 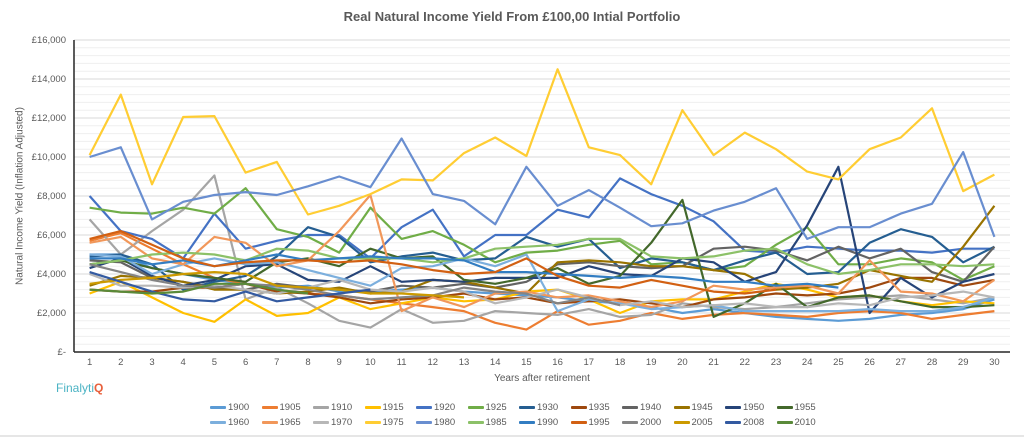 What do you see at coordinates (51, 235) in the screenshot?
I see `y-tick-label: £6,000` at bounding box center [51, 235].